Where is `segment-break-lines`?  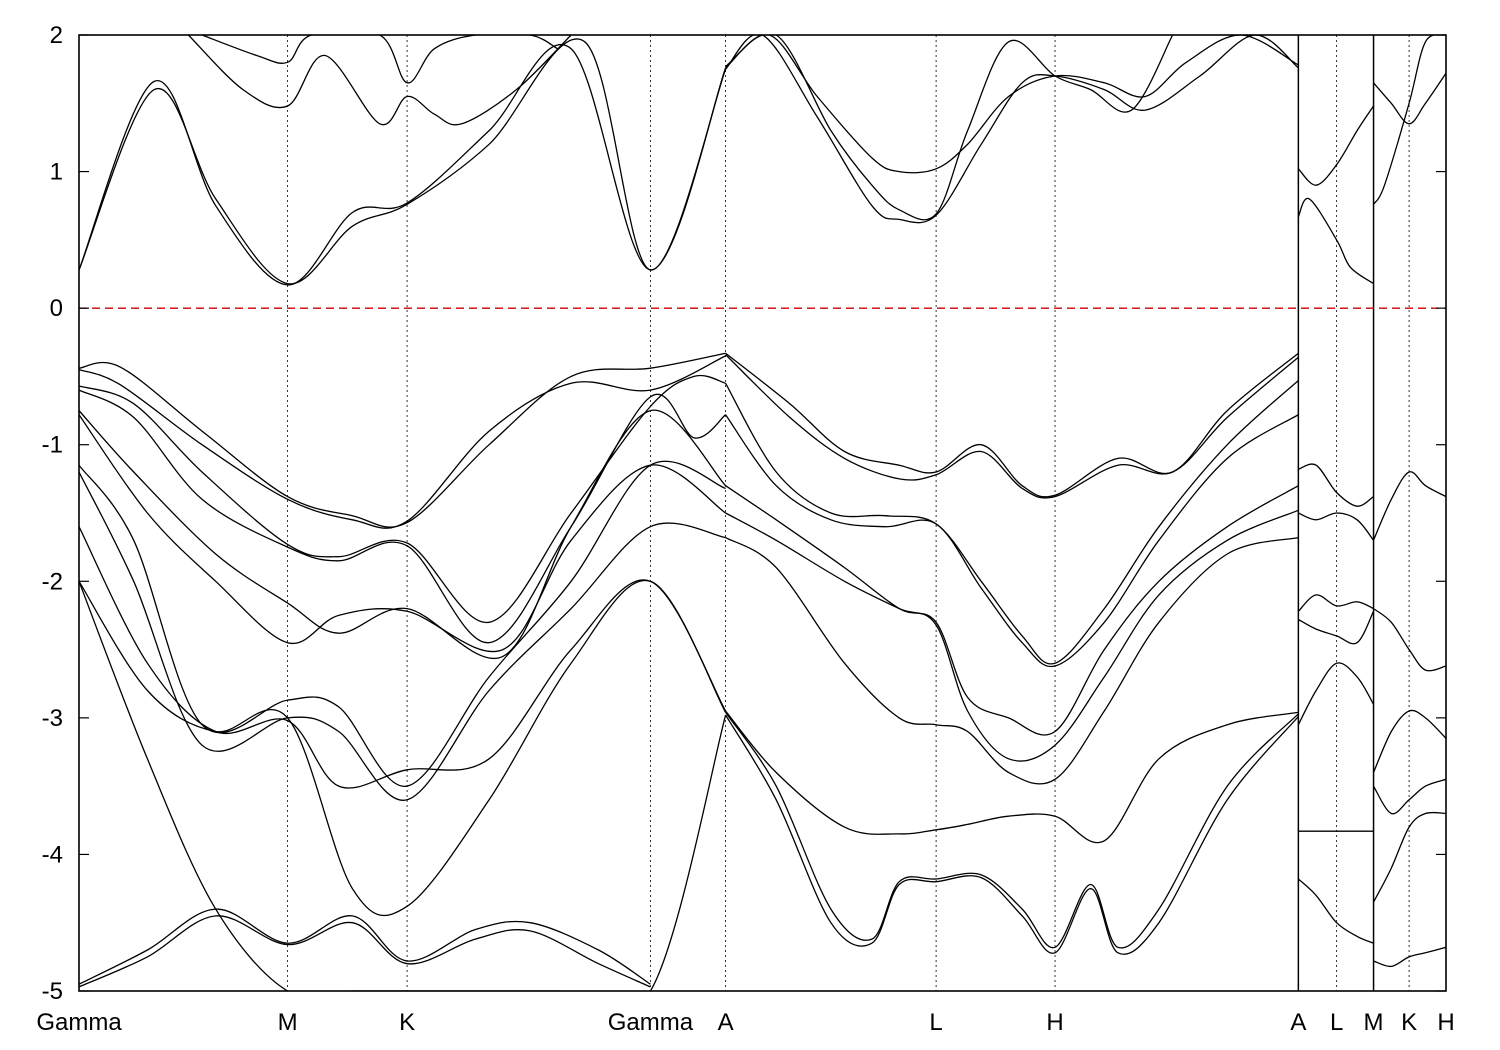
segment-break-lines is located at coordinates (1336, 513).